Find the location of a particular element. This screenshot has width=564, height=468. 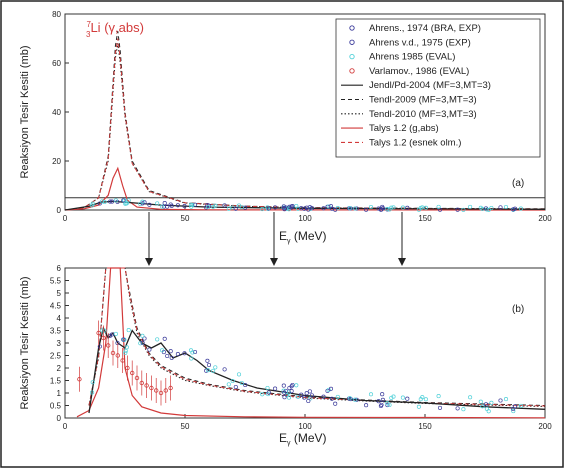

y-tick-label: 1 is located at coordinates (59, 393).